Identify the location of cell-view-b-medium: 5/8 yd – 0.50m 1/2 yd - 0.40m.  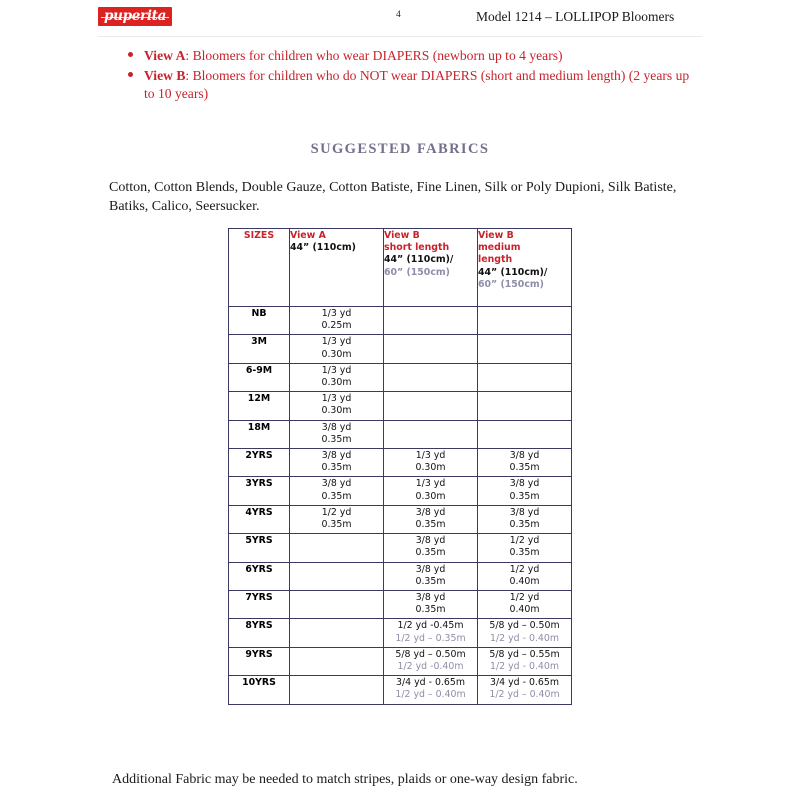
(524, 633).